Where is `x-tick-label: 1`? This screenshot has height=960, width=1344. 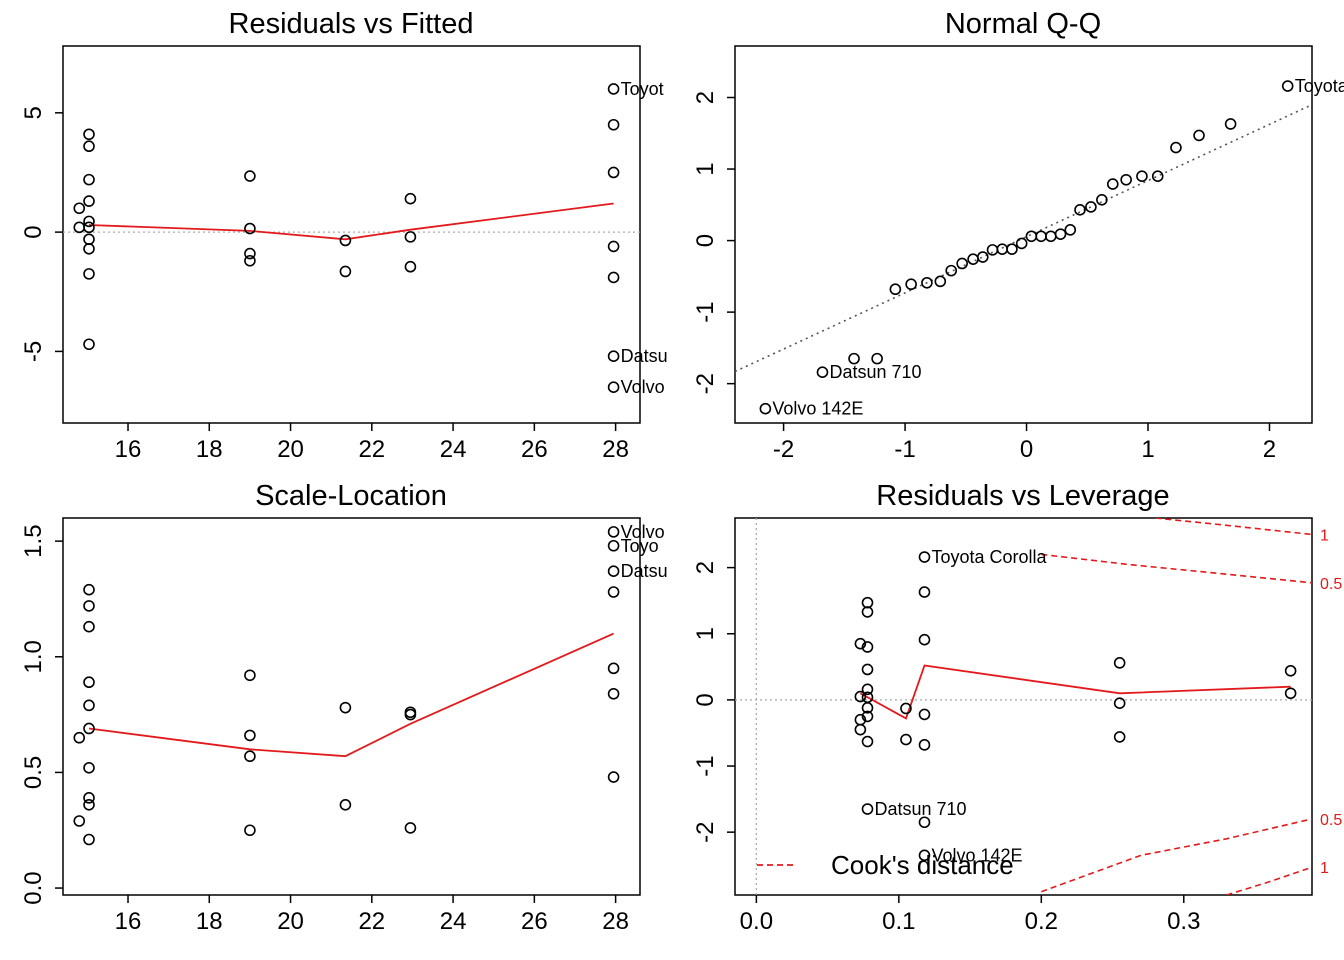 x-tick-label: 1 is located at coordinates (1147, 449).